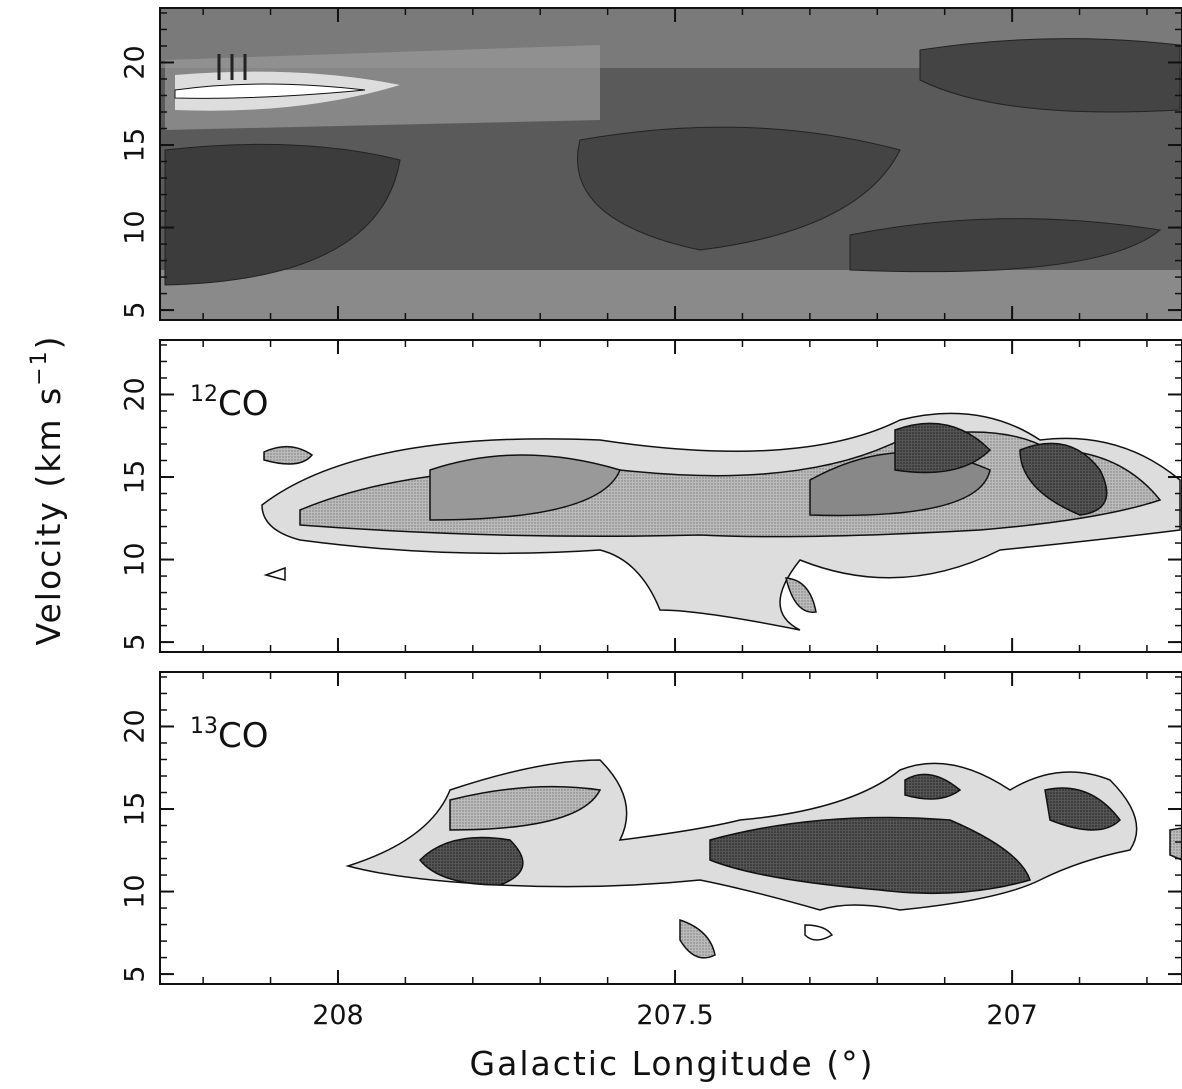 The height and width of the screenshot is (1089, 1182). What do you see at coordinates (338, 1015) in the screenshot?
I see `x-tick-label: 208` at bounding box center [338, 1015].